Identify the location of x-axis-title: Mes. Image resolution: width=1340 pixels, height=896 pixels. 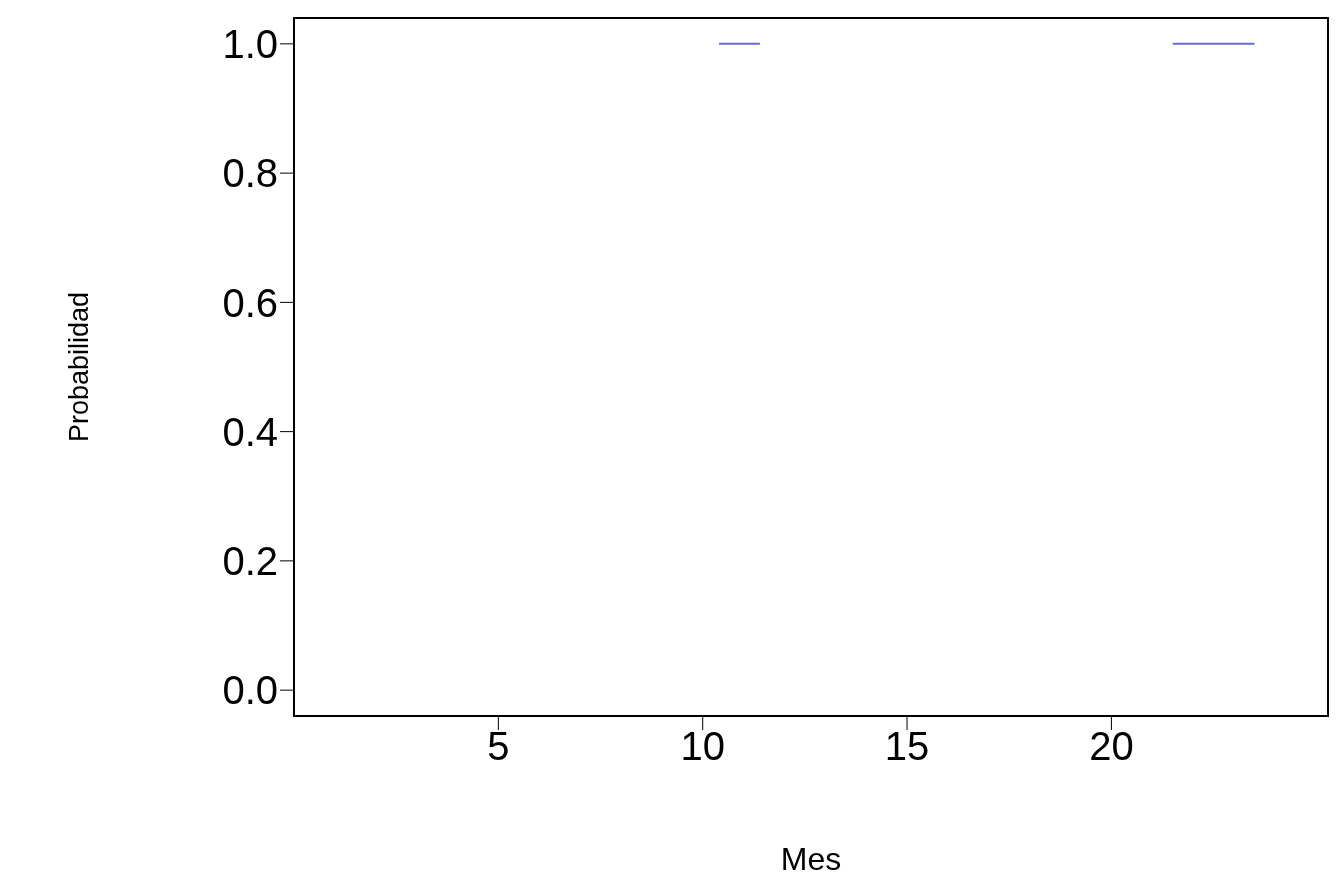
(811, 859).